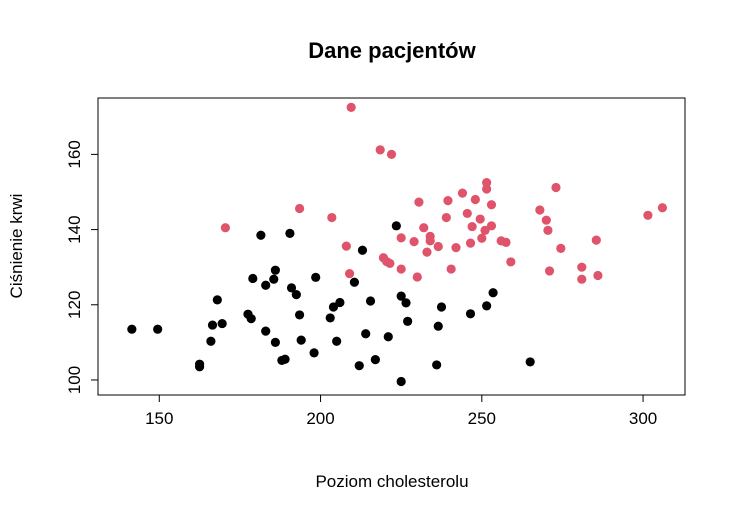 This screenshot has width=736, height=518. Describe the element at coordinates (320, 418) in the screenshot. I see `x-tick-label: 200` at that location.